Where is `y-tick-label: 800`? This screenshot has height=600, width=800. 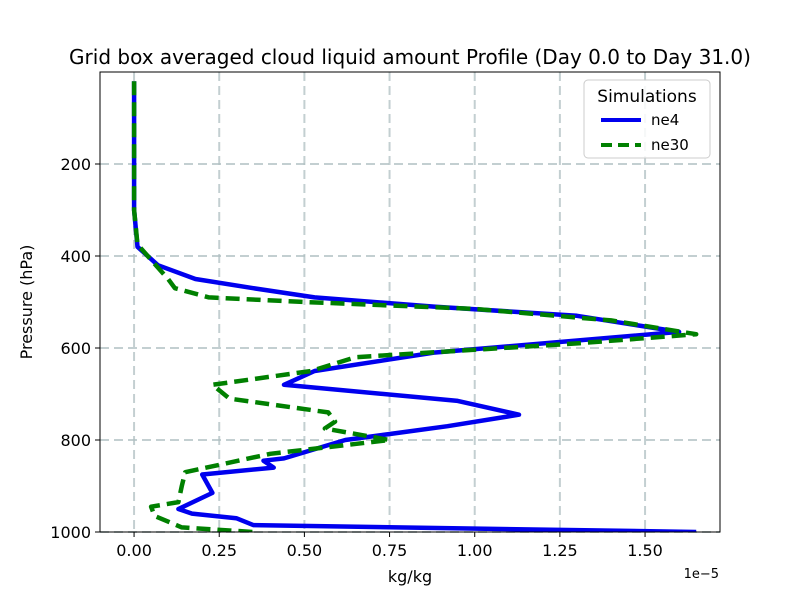
y-tick-label: 800 is located at coordinates (75, 440).